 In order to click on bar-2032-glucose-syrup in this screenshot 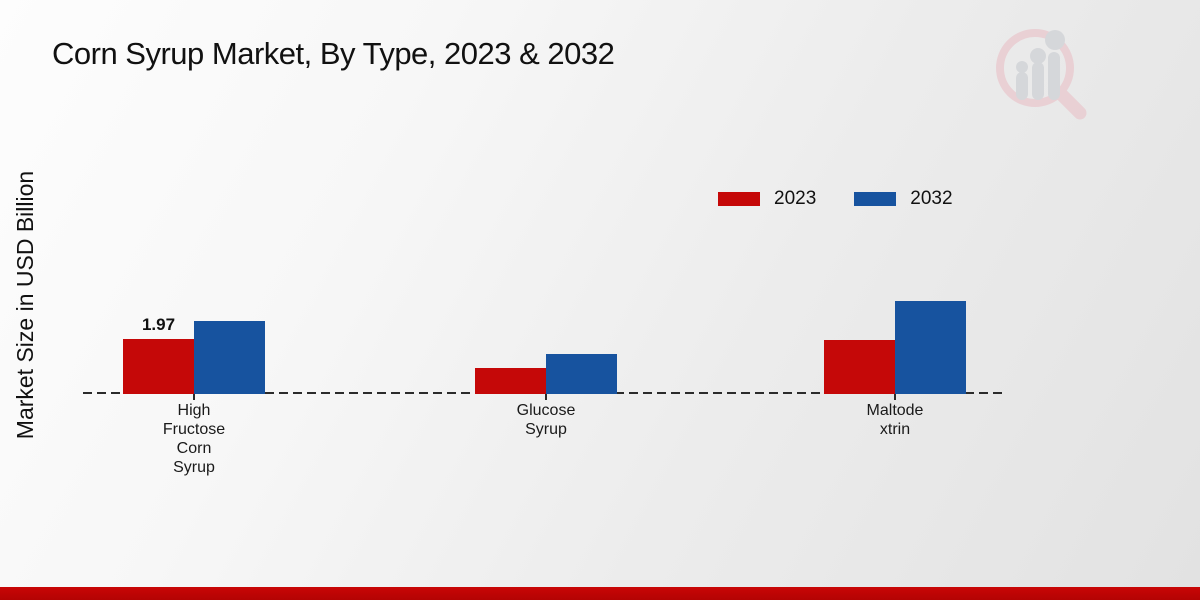, I will do `click(581, 374)`.